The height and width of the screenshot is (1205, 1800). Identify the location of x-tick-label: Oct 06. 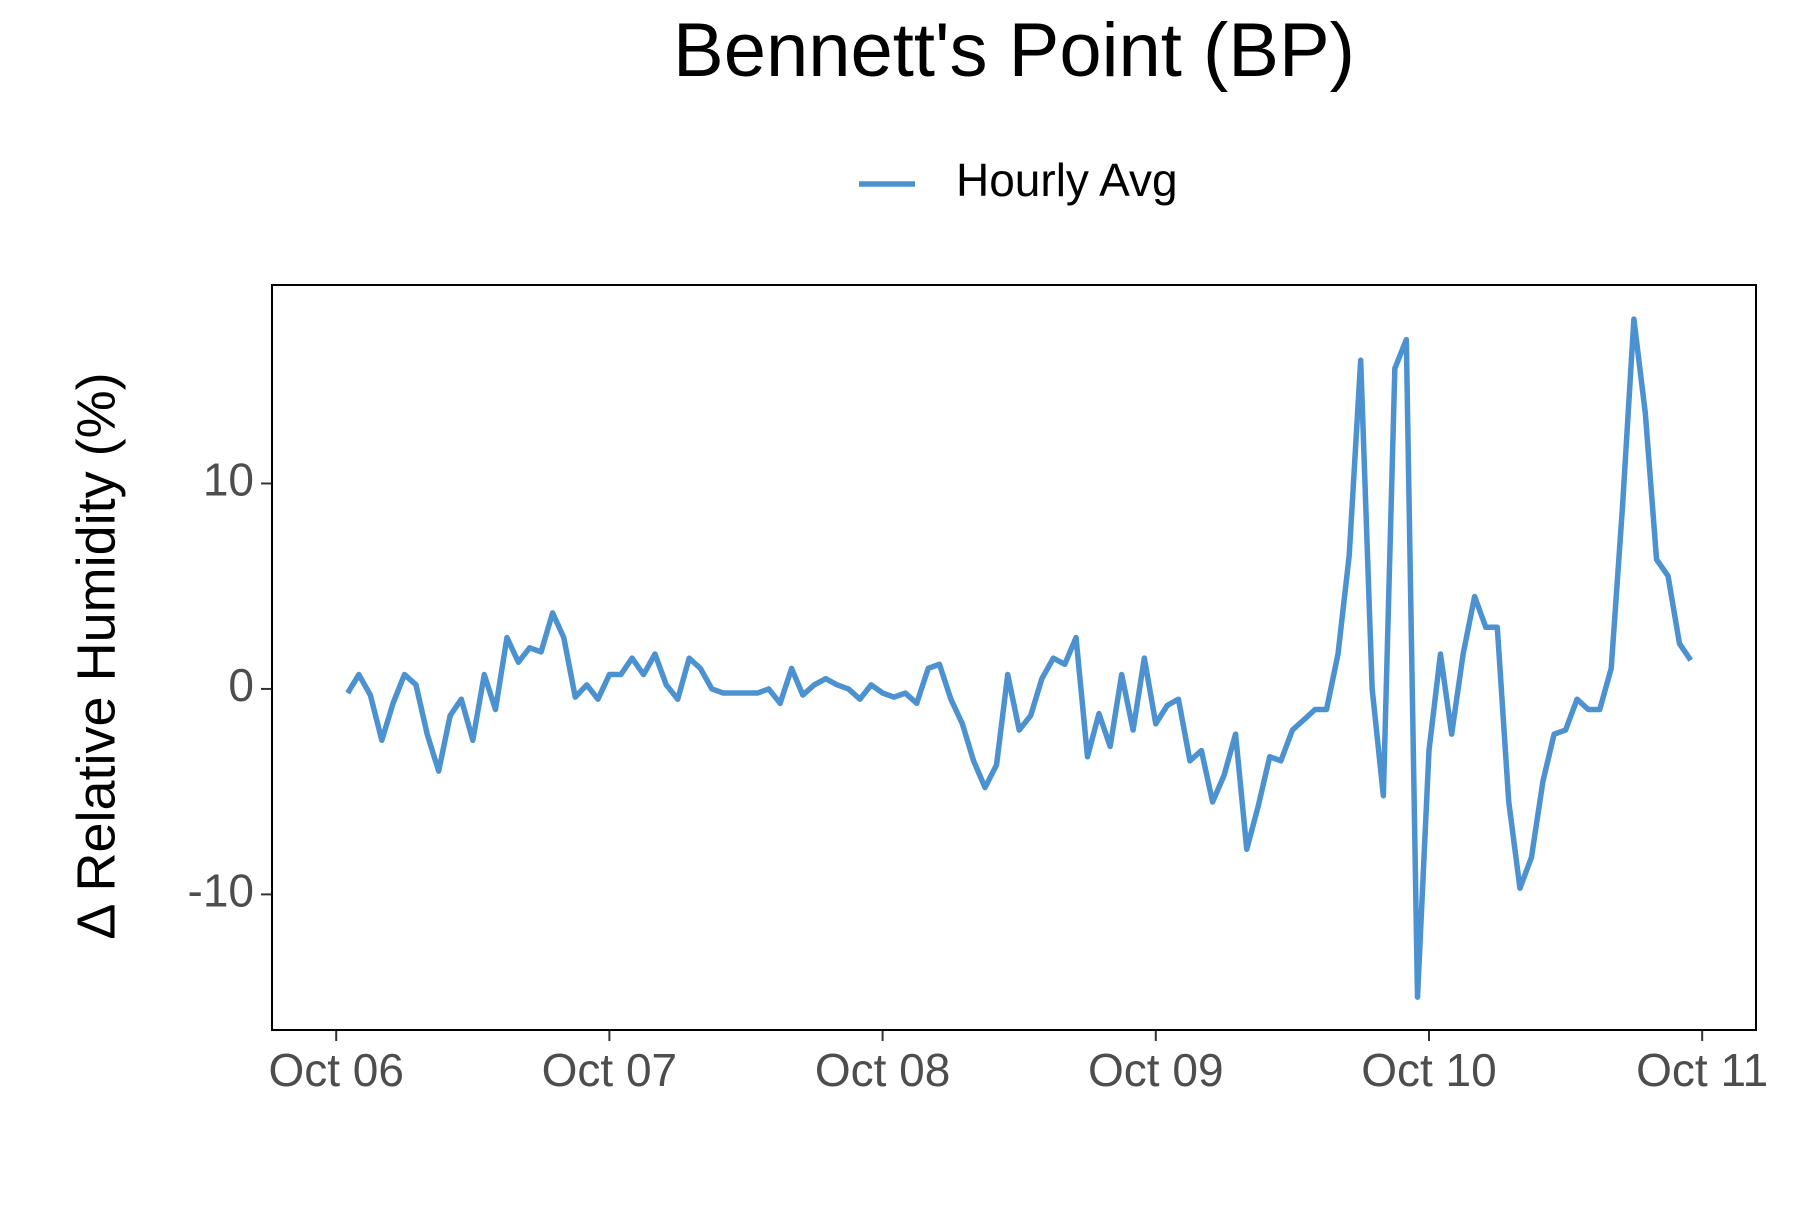
(336, 1070).